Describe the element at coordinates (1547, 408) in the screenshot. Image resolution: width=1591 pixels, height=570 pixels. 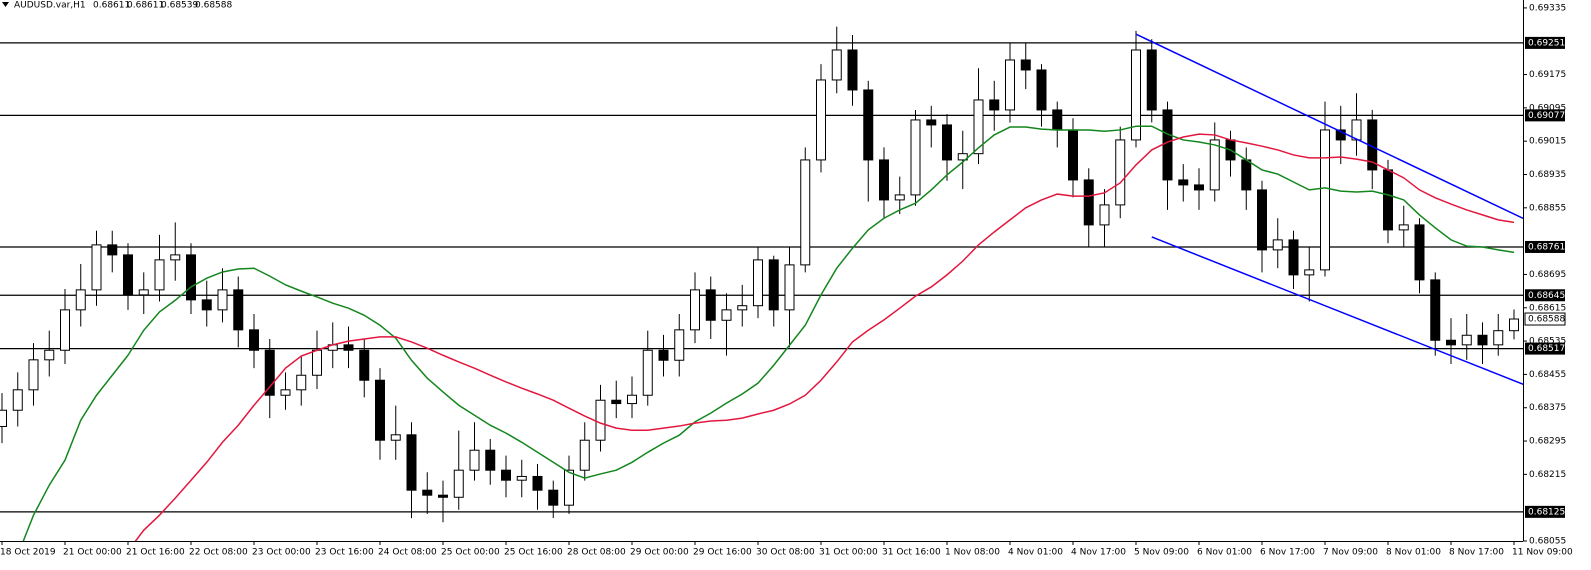
I see `y-tick-label: 0.68375` at that location.